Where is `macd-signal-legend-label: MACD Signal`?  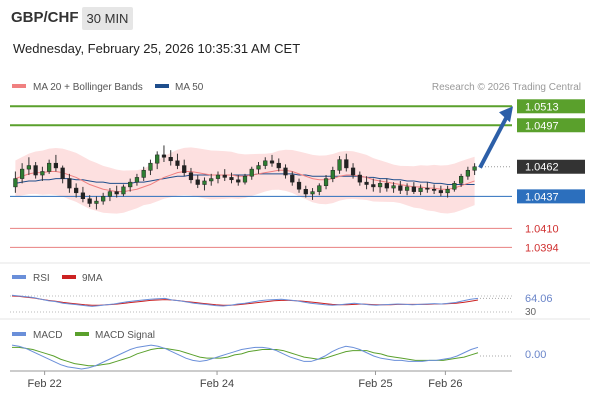
macd-signal-legend-label: MACD Signal is located at coordinates (125, 335).